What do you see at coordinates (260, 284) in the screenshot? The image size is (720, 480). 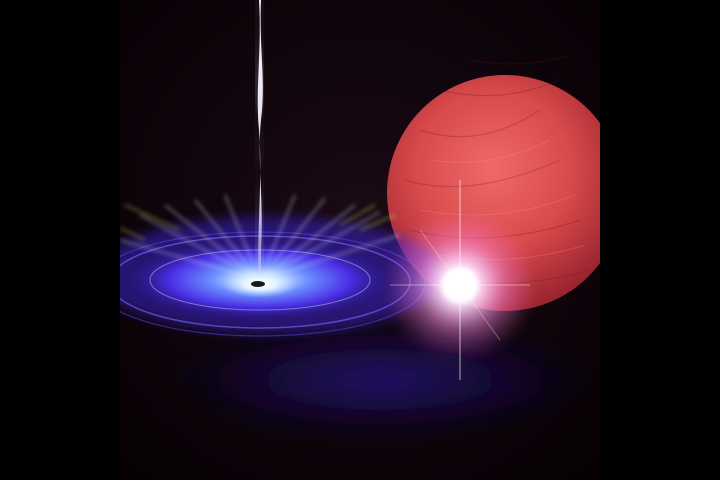 I see `black-hole-core` at bounding box center [260, 284].